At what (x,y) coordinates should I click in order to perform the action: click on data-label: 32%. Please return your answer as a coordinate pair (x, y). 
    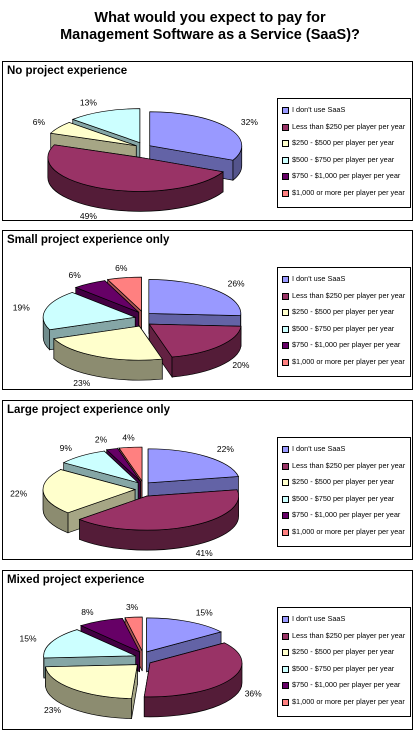
    Looking at the image, I should click on (249, 122).